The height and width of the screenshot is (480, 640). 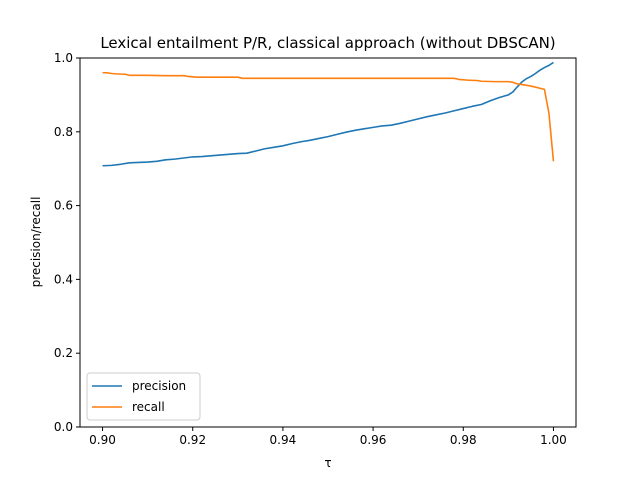 I want to click on y-tick-label: 1.0, so click(x=63, y=58).